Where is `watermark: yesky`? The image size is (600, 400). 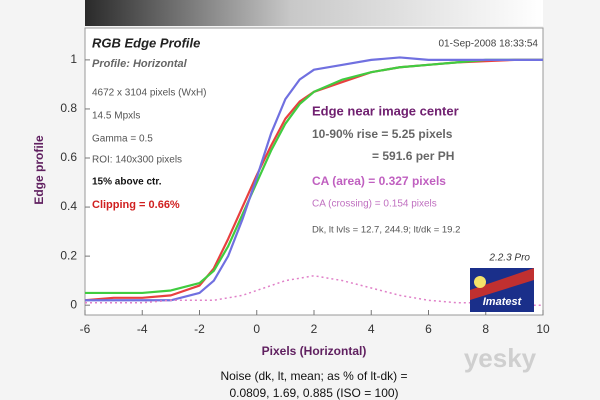
watermark: yesky is located at coordinates (500, 358).